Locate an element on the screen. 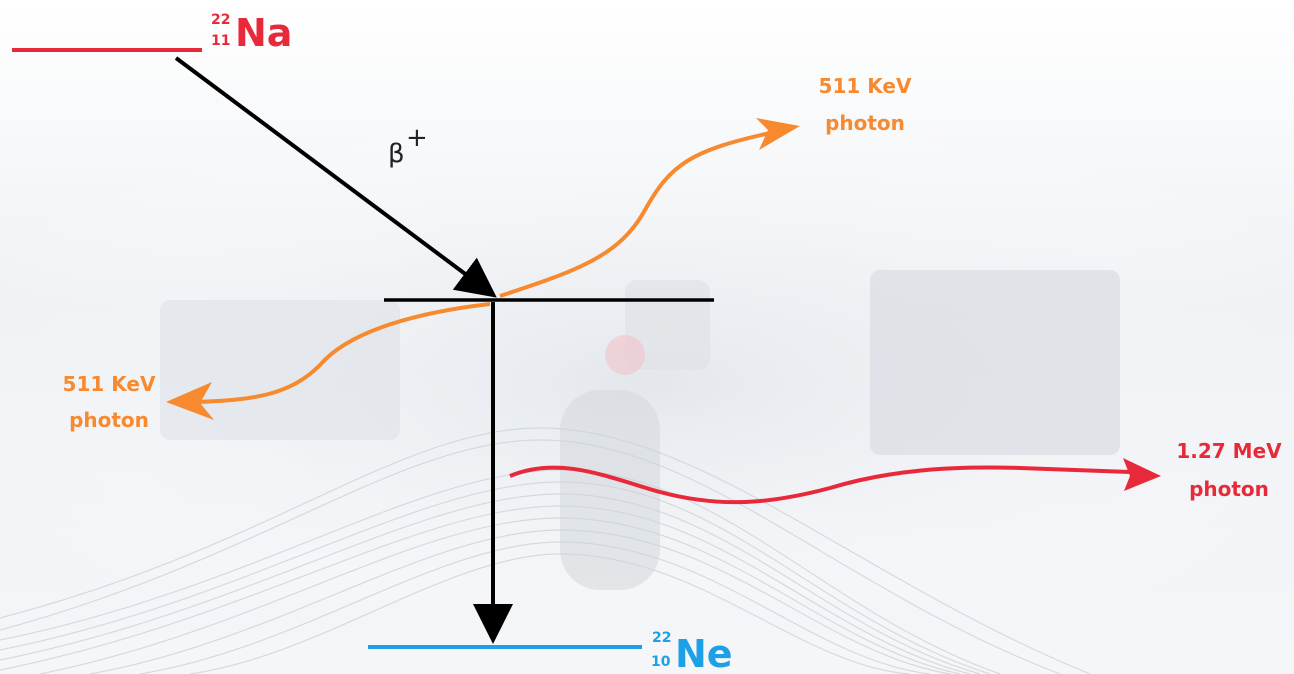 This screenshot has width=1294, height=674. annihilation-photon-right-wave is located at coordinates (637, 214).